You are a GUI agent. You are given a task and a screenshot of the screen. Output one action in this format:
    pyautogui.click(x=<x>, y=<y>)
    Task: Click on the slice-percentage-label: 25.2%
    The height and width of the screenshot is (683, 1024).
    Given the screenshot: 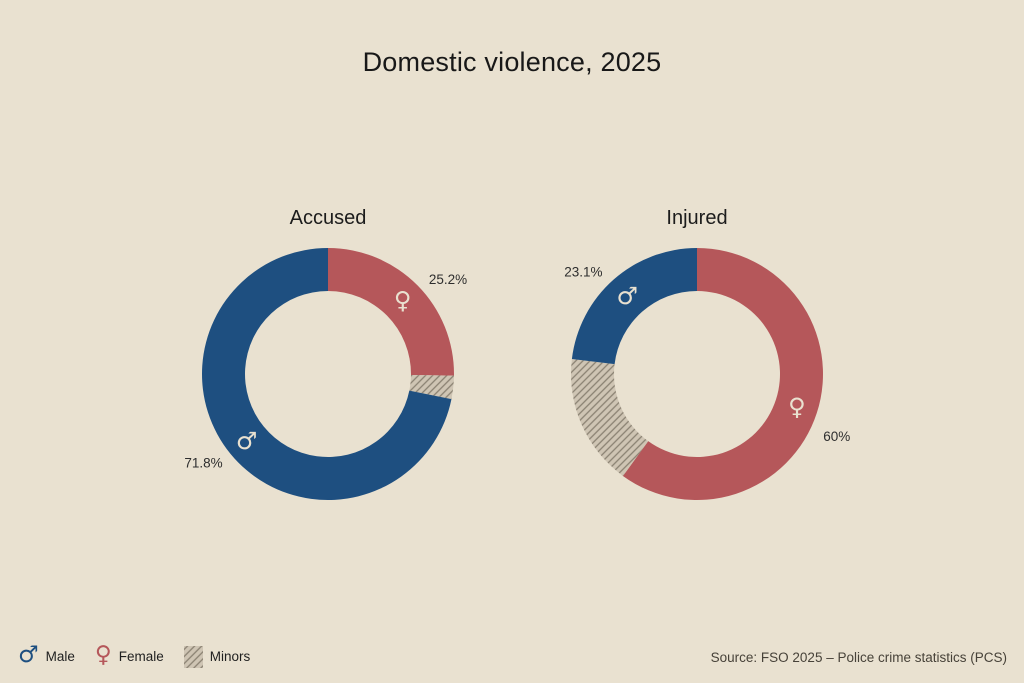 What is the action you would take?
    pyautogui.click(x=448, y=279)
    